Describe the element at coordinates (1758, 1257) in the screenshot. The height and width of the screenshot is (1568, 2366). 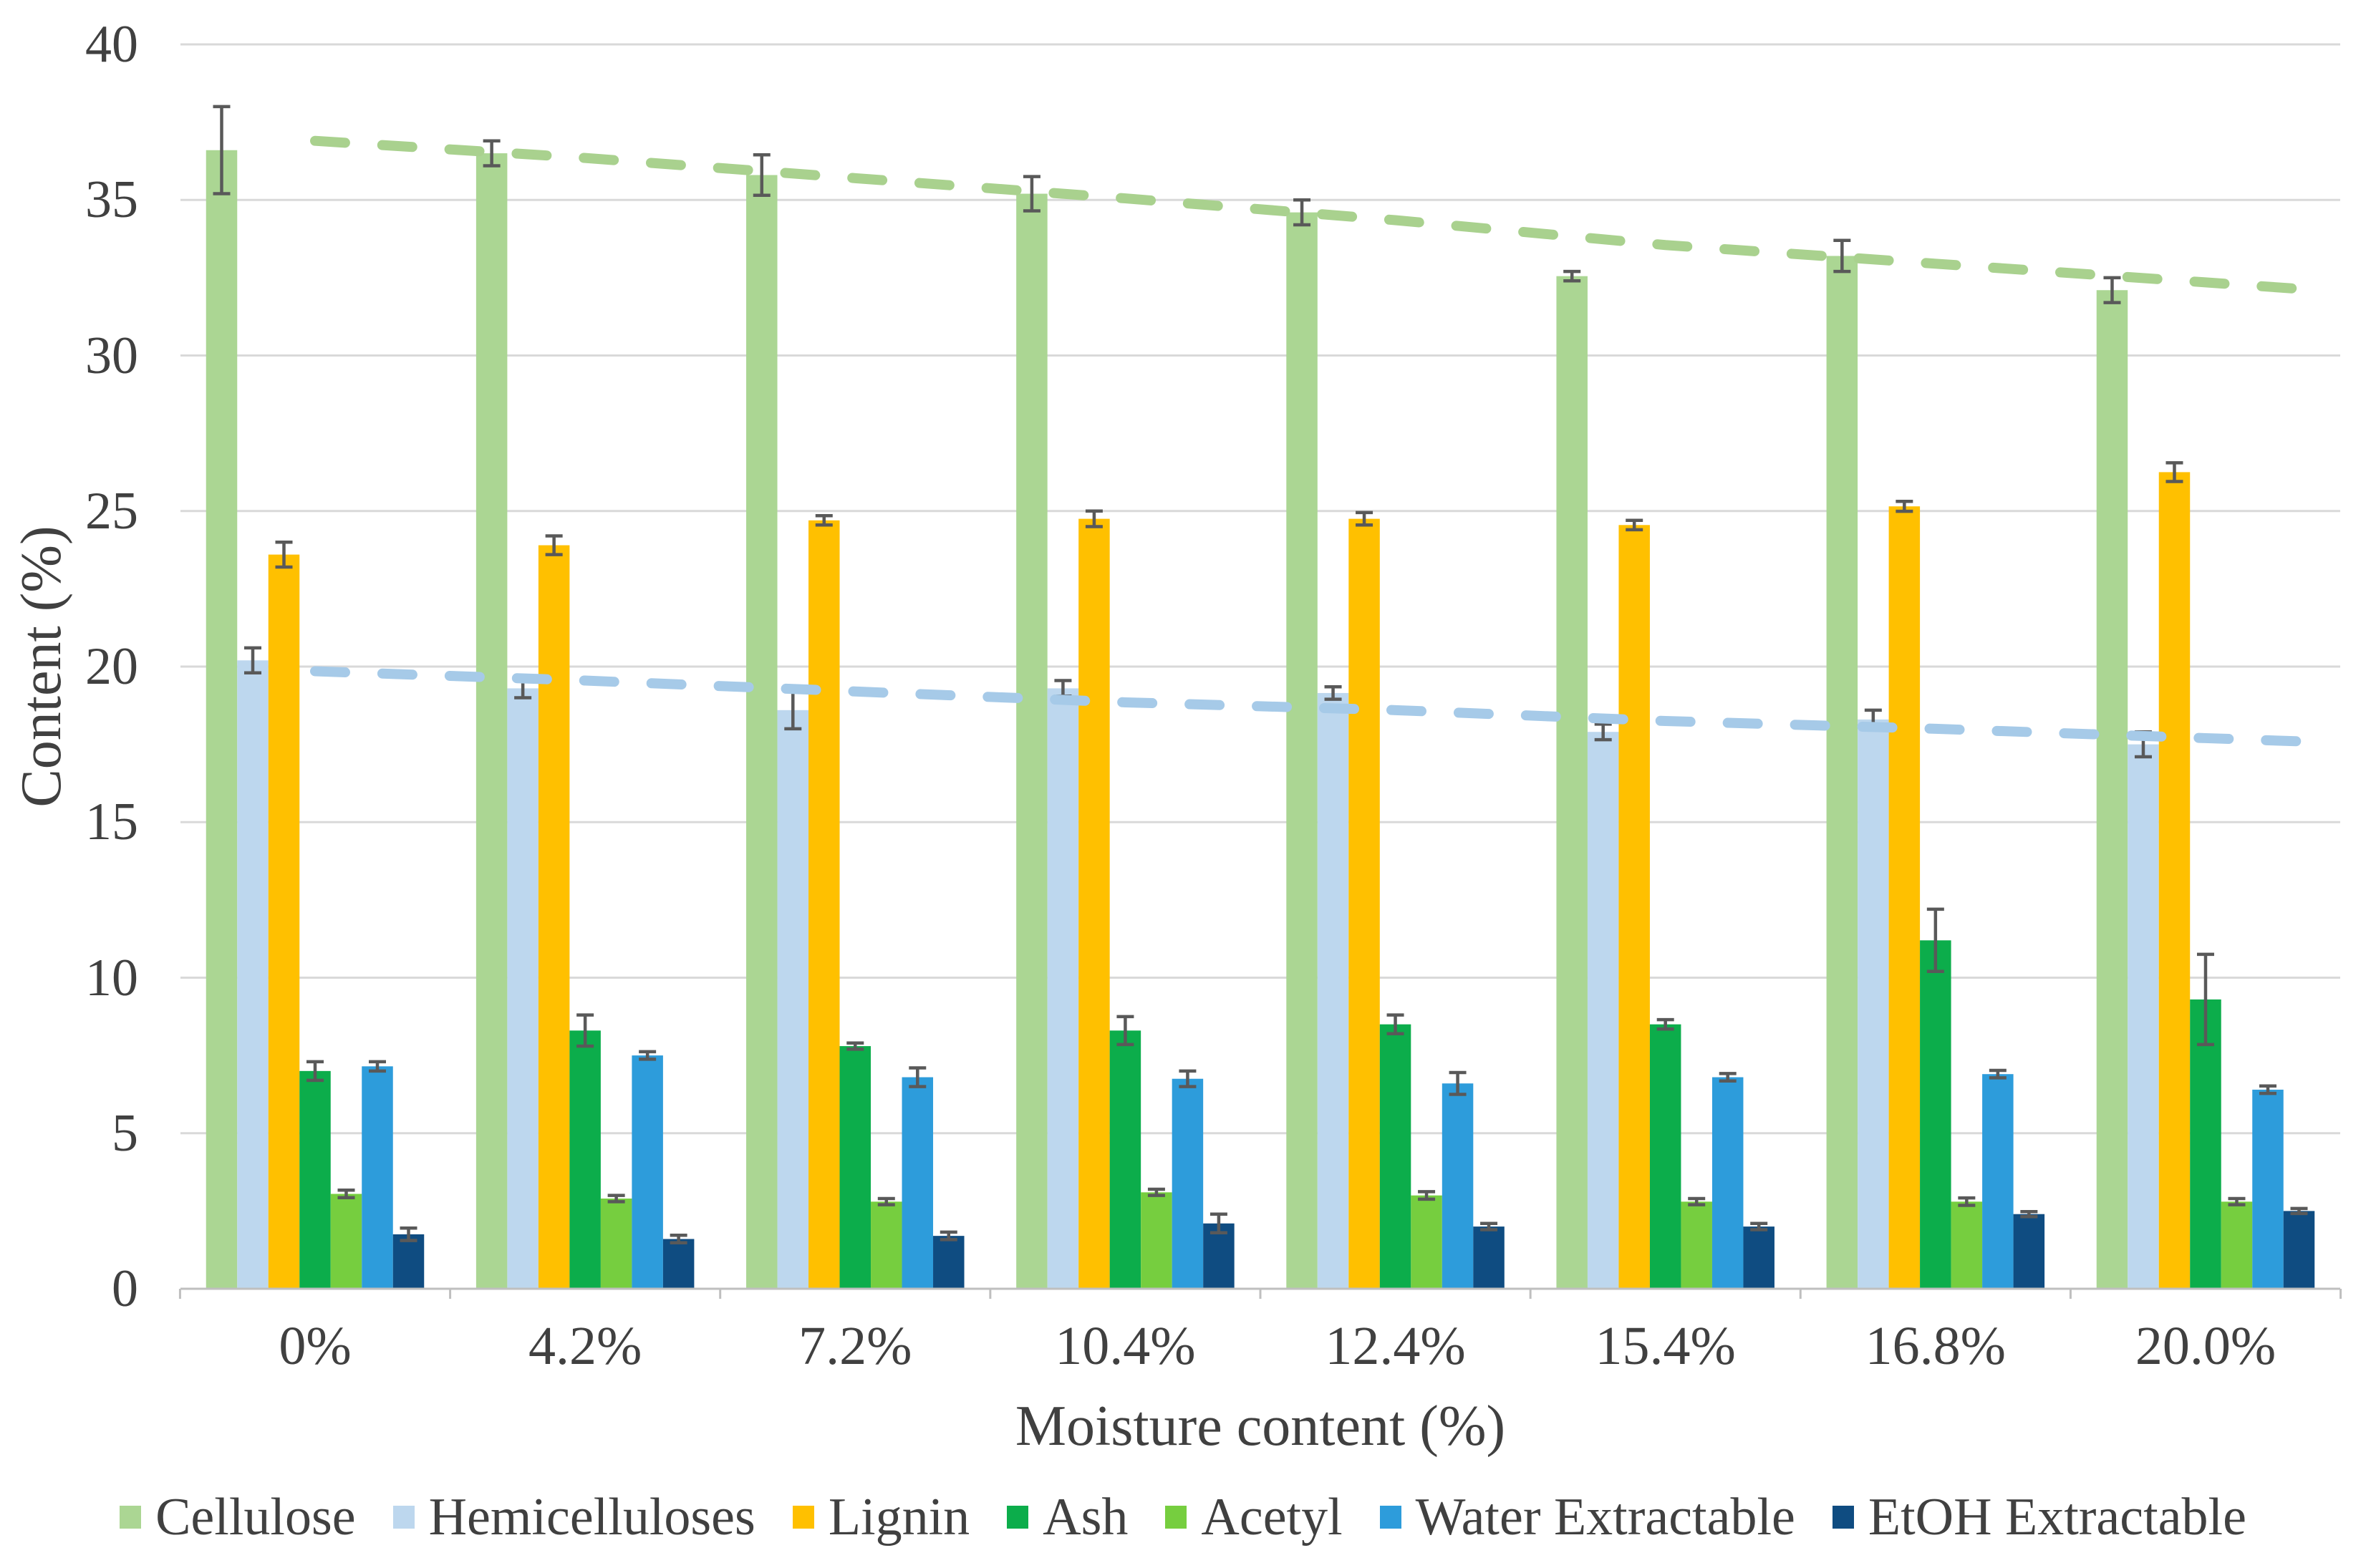
I see `bar-etoh-extractable-15.4%` at that location.